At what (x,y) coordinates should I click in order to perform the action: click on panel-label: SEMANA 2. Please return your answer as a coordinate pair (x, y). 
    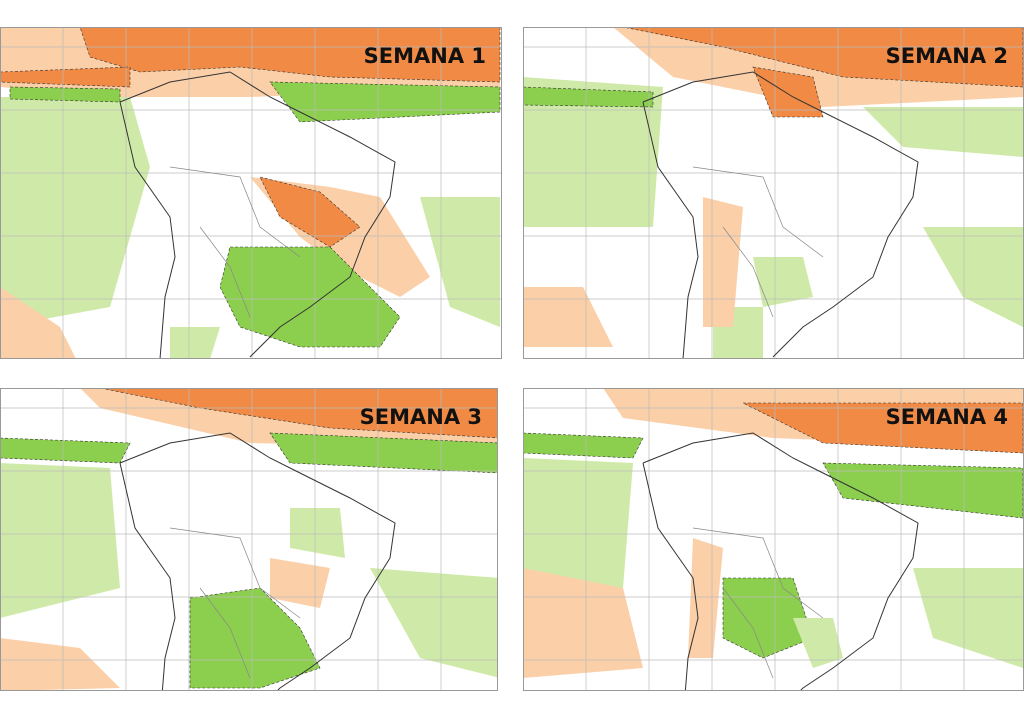
    Looking at the image, I should click on (947, 56).